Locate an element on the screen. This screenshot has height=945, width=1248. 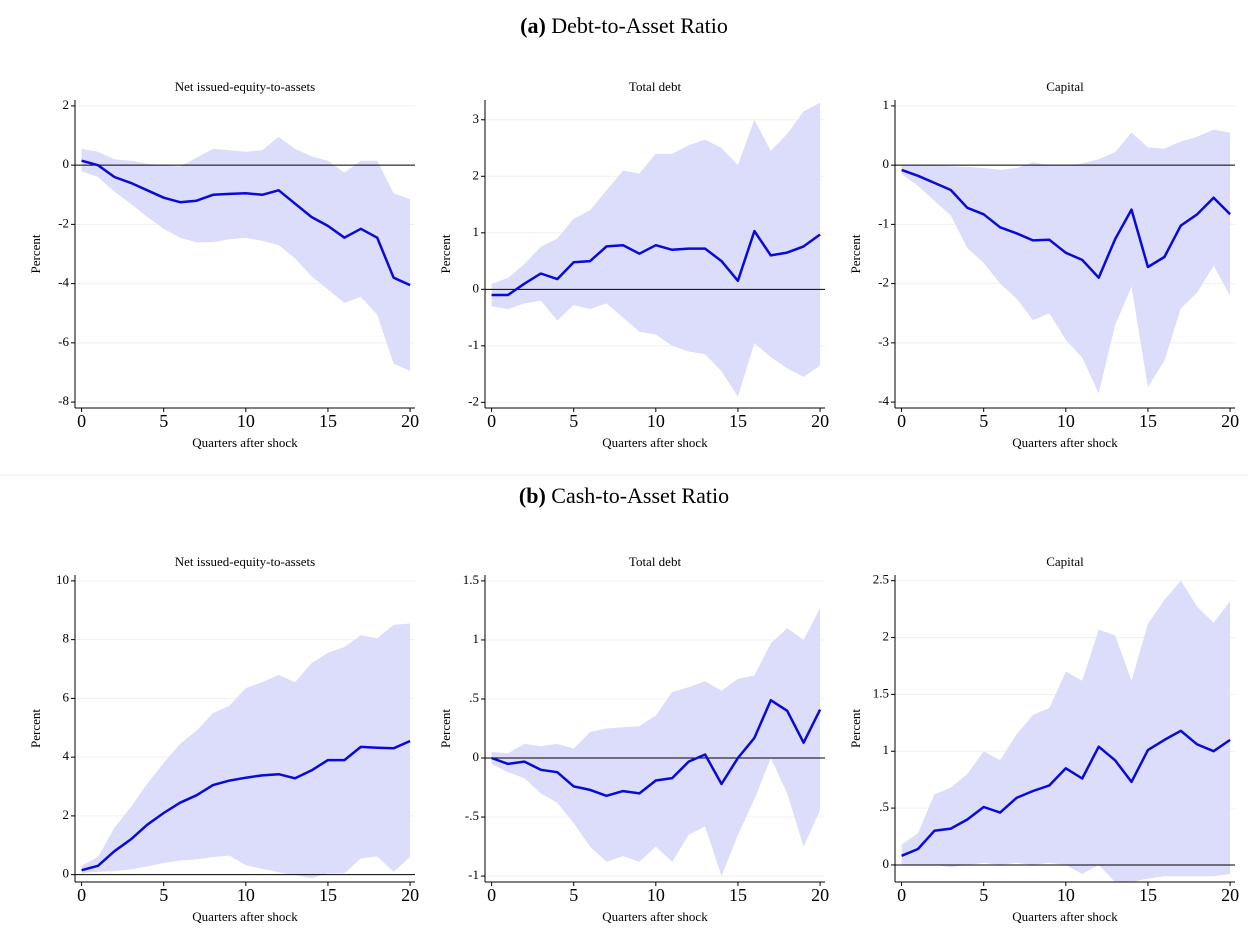
panel-heading: (b) Cash-to-Asset Ratio is located at coordinates (624, 495).